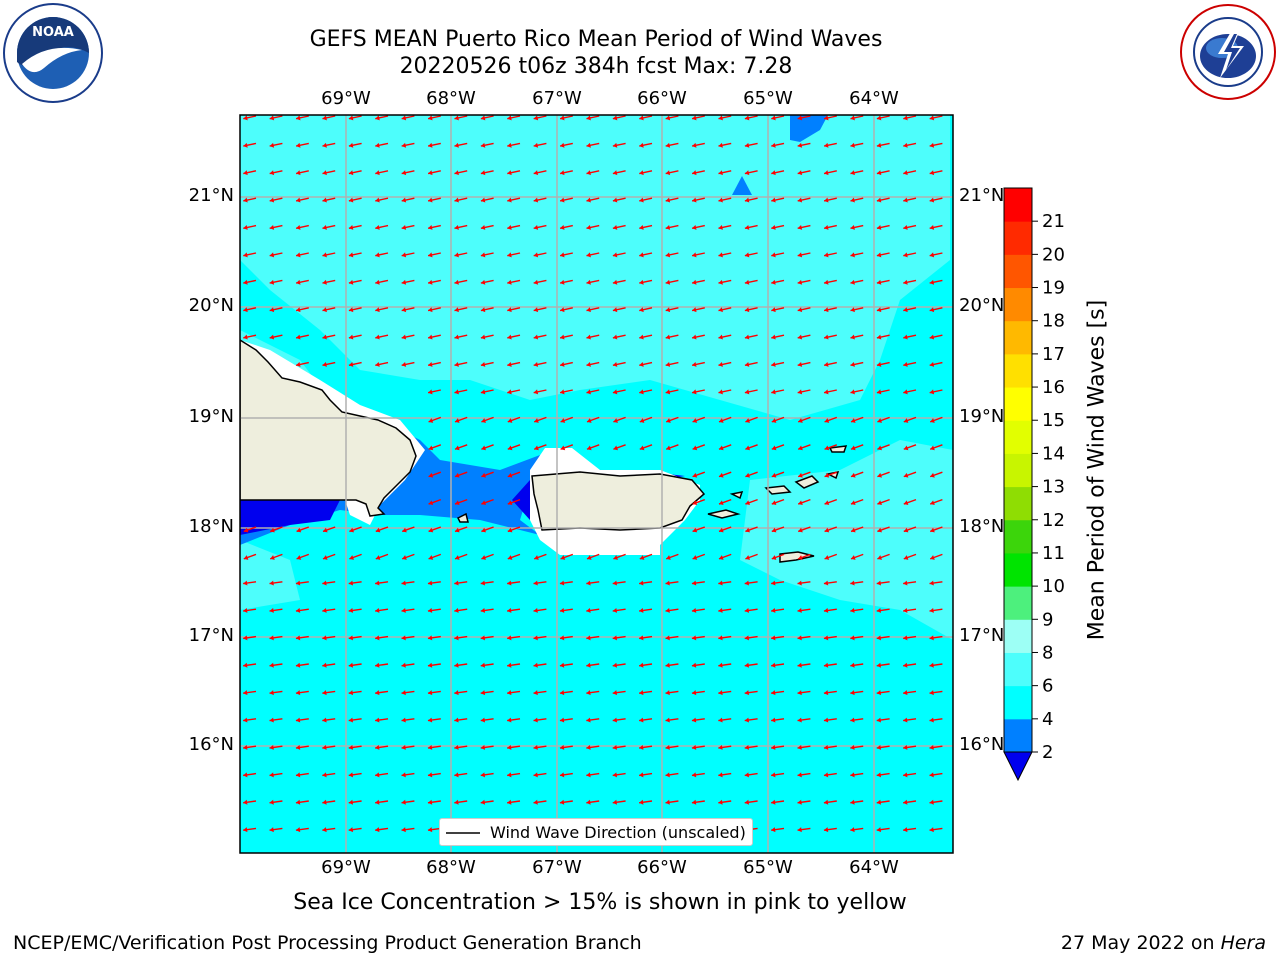 The height and width of the screenshot is (960, 1280). What do you see at coordinates (1053, 387) in the screenshot?
I see `colorbar-tick-label: 16` at bounding box center [1053, 387].